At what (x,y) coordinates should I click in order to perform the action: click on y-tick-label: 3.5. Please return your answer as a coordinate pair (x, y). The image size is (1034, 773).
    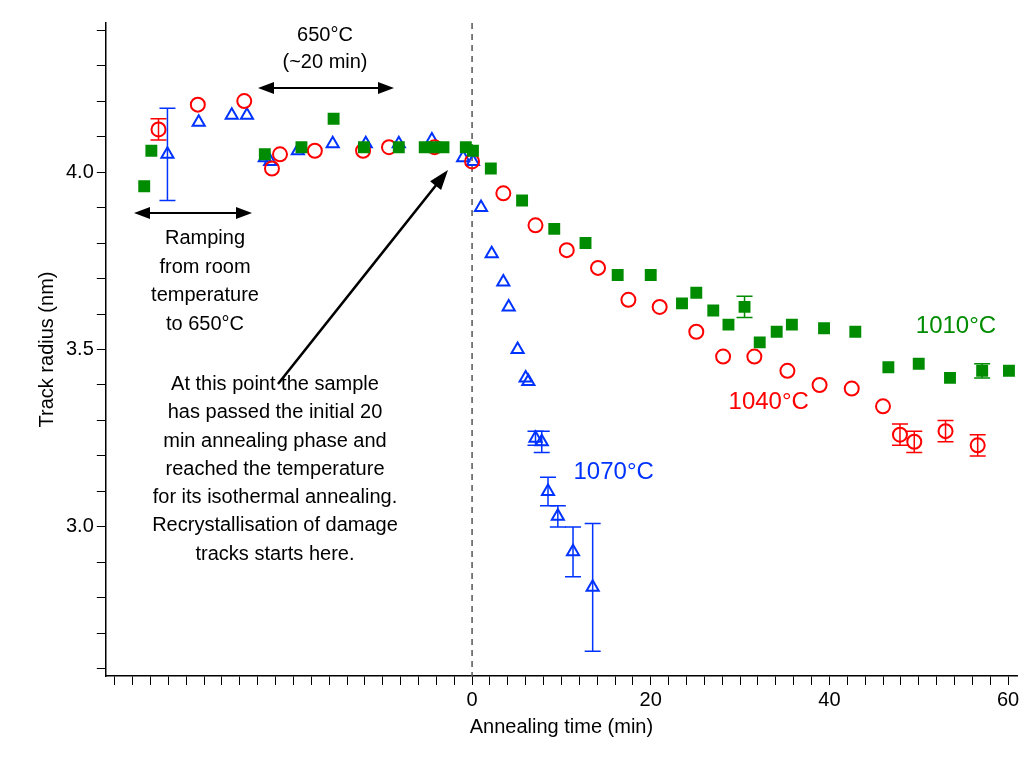
    Looking at the image, I should click on (79, 348).